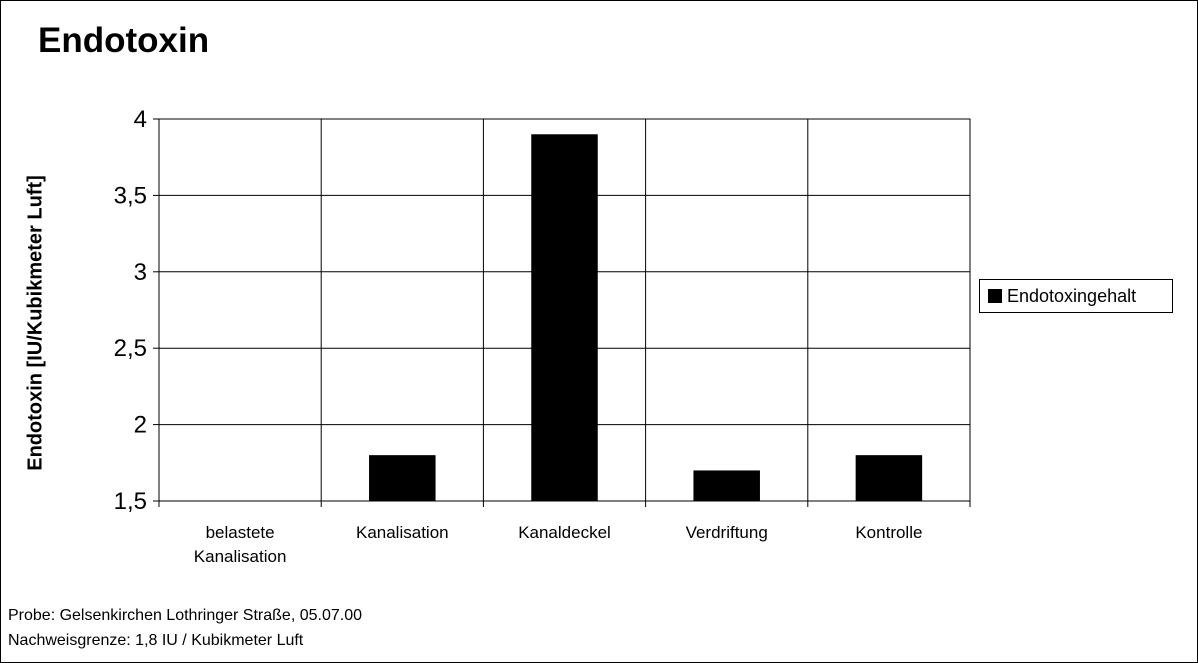 This screenshot has width=1198, height=663. Describe the element at coordinates (140, 119) in the screenshot. I see `y-tick-label: 4` at that location.